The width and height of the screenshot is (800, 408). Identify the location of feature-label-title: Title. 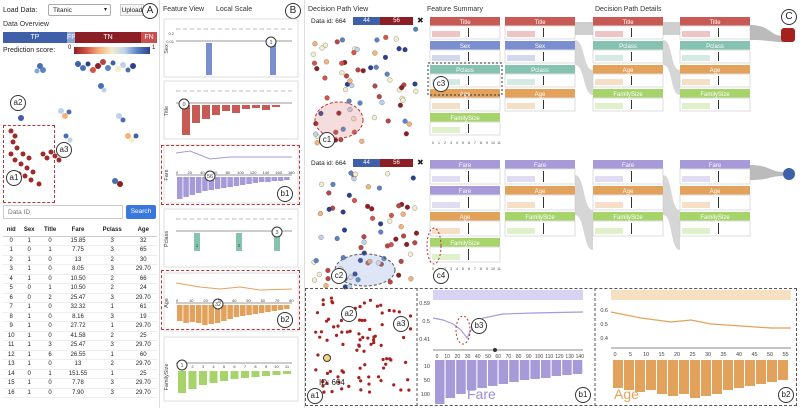
(167, 111).